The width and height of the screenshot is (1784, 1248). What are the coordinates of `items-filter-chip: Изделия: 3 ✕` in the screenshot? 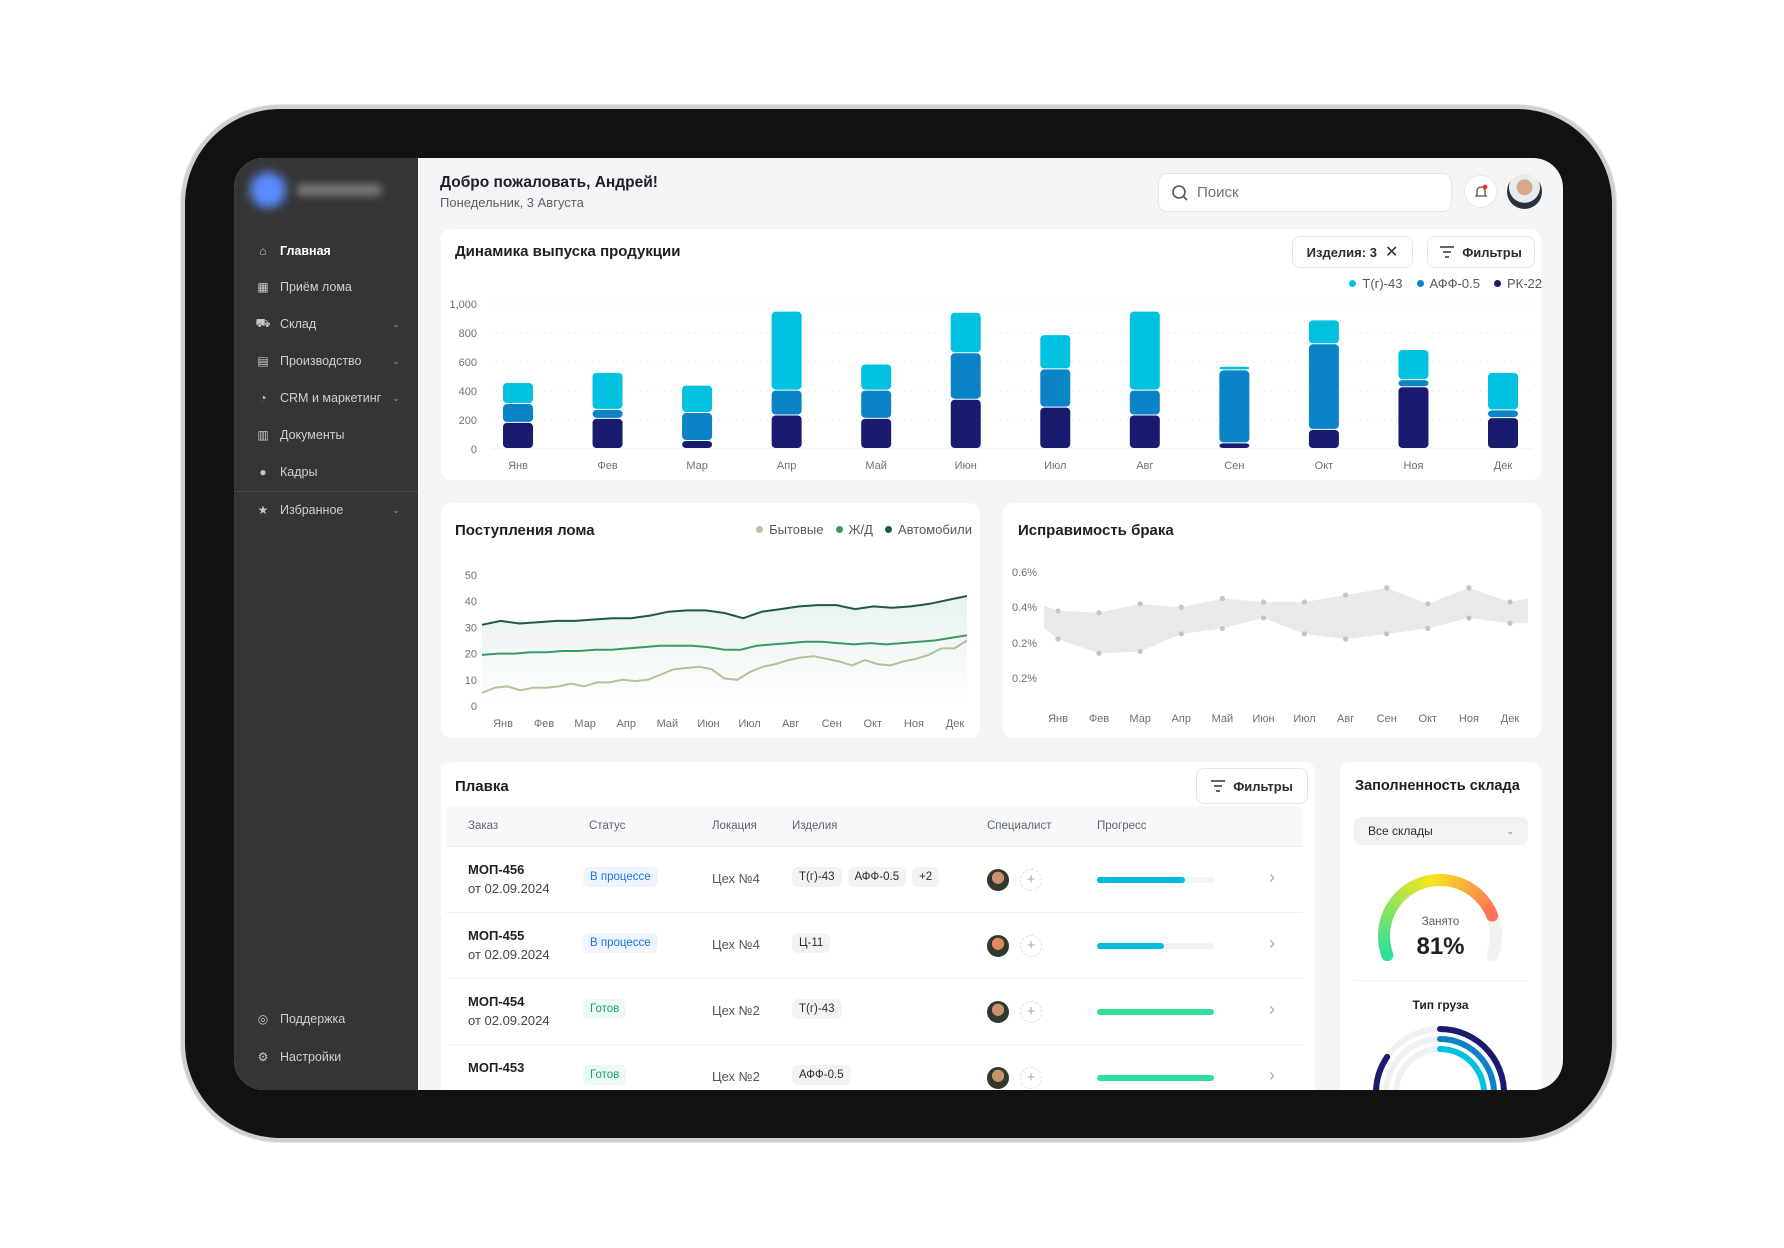 It's located at (1352, 252).